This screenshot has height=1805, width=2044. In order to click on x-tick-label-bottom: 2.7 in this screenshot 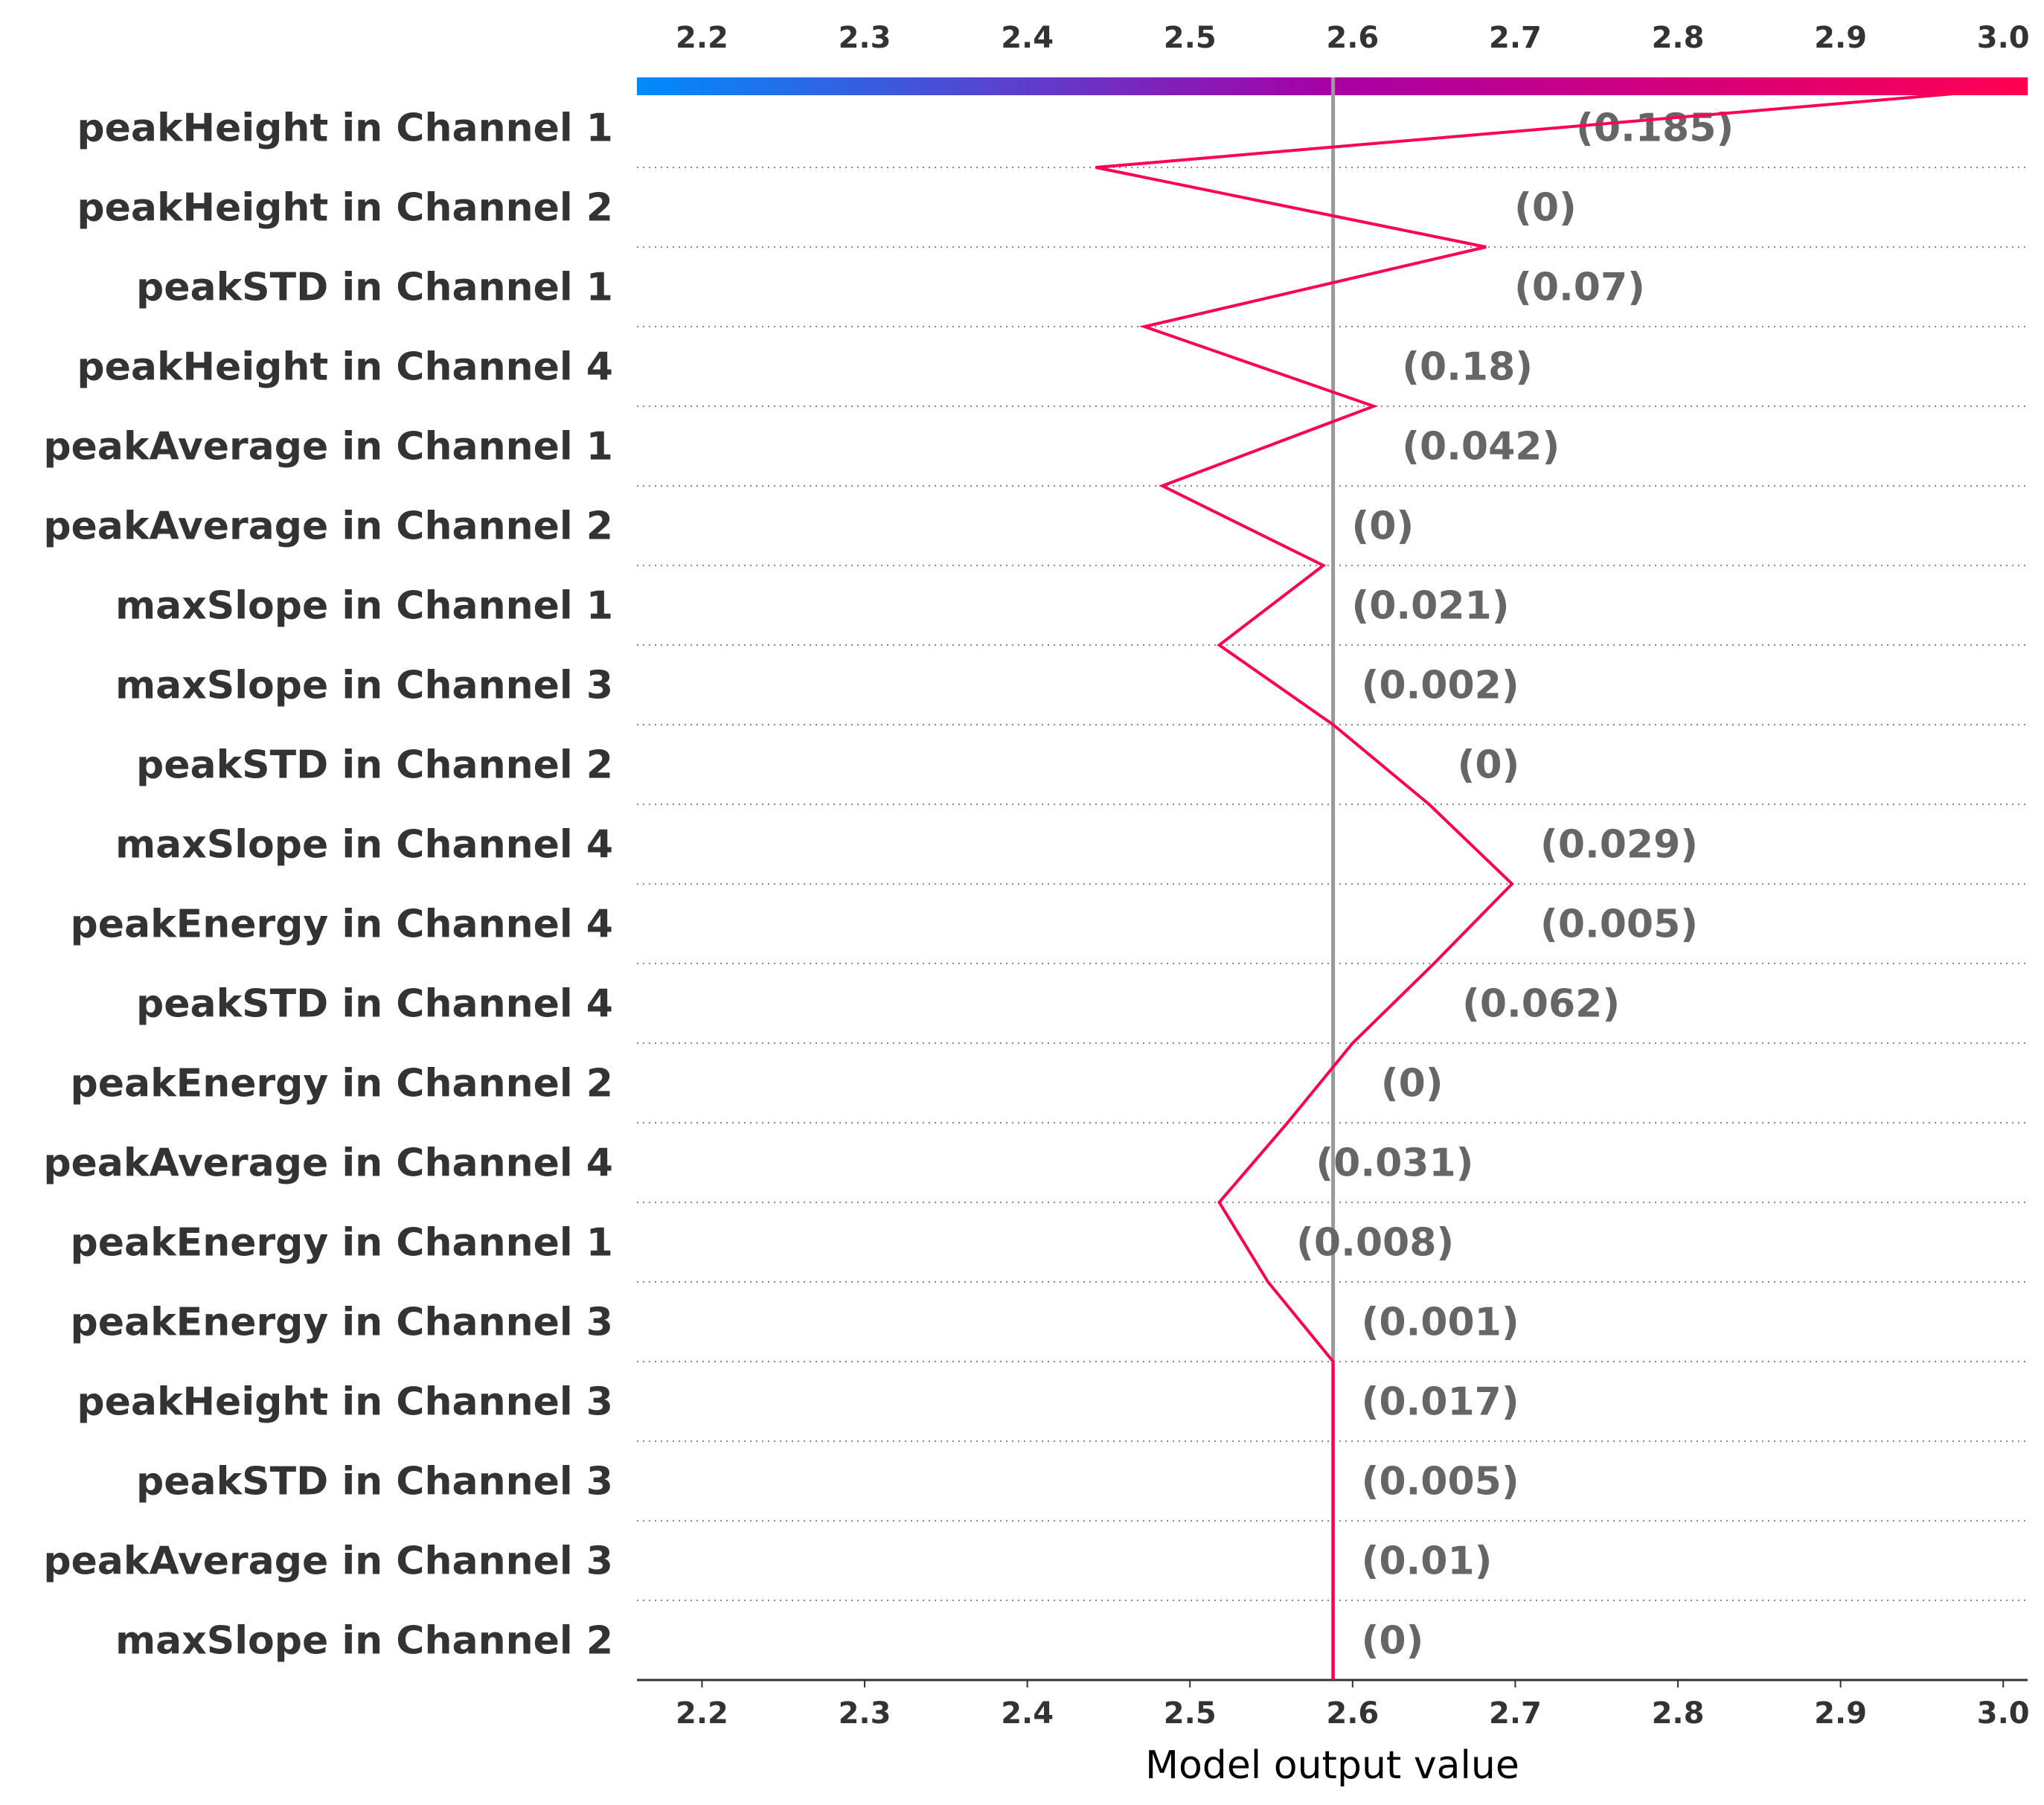, I will do `click(1516, 1713)`.